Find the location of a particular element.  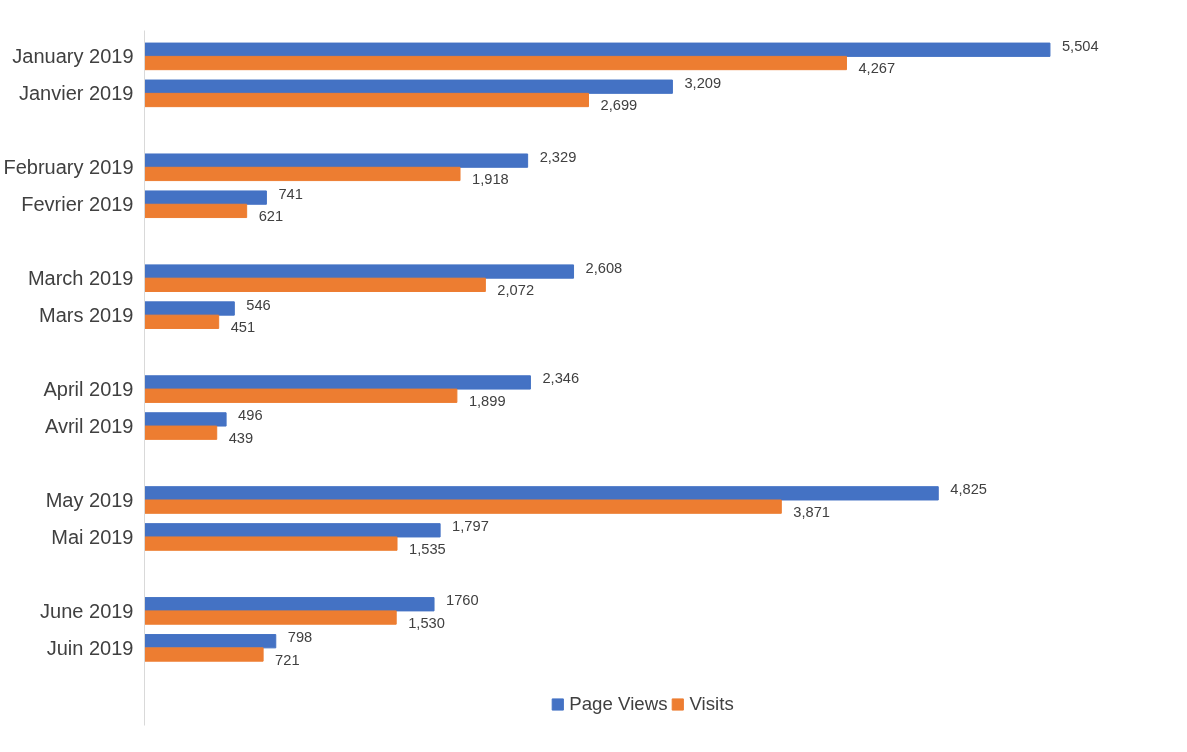

y-tick-label: May 2019 is located at coordinates (89, 499).